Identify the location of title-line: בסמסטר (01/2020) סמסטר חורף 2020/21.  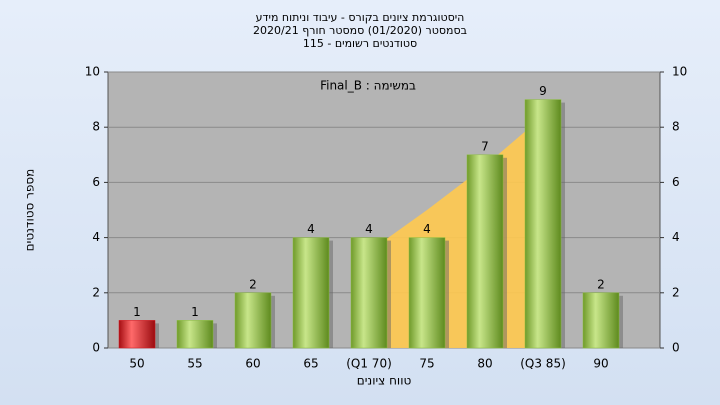
(360, 30).